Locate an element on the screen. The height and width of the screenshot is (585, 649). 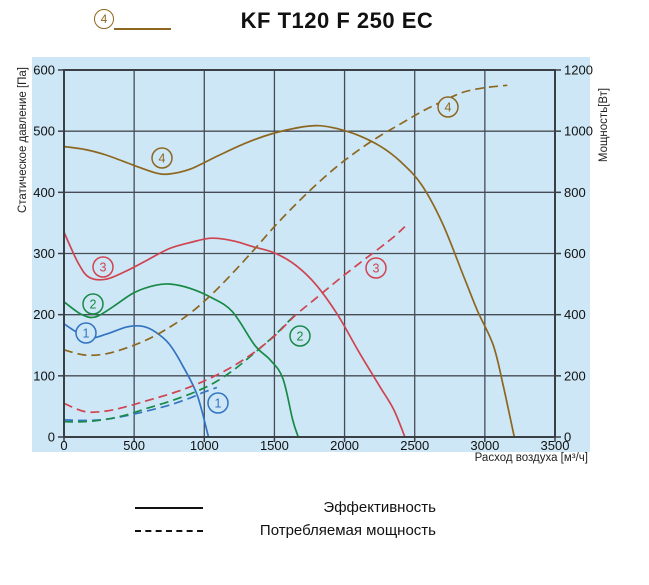
chart-legend: Эффективность Потребляемая мощность is located at coordinates (295, 519).